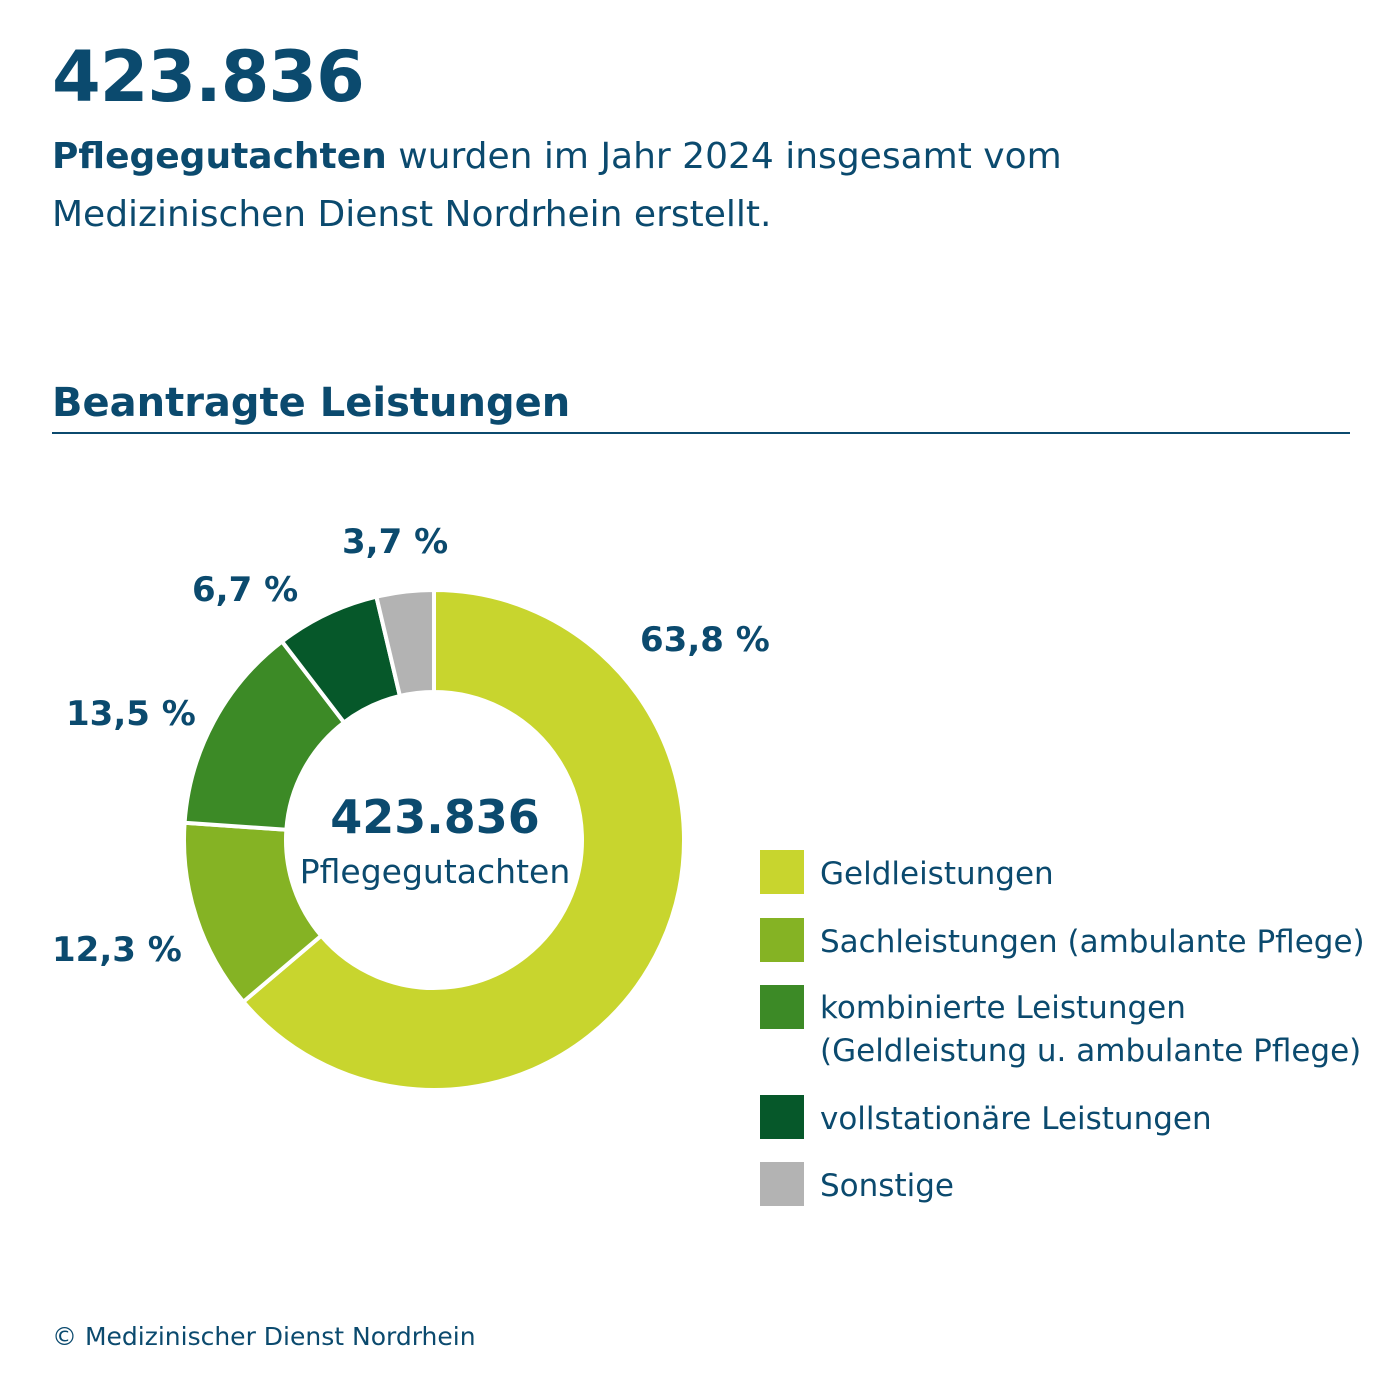 This screenshot has height=1400, width=1400. What do you see at coordinates (782, 872) in the screenshot?
I see `legend-swatch-geldleistungen` at bounding box center [782, 872].